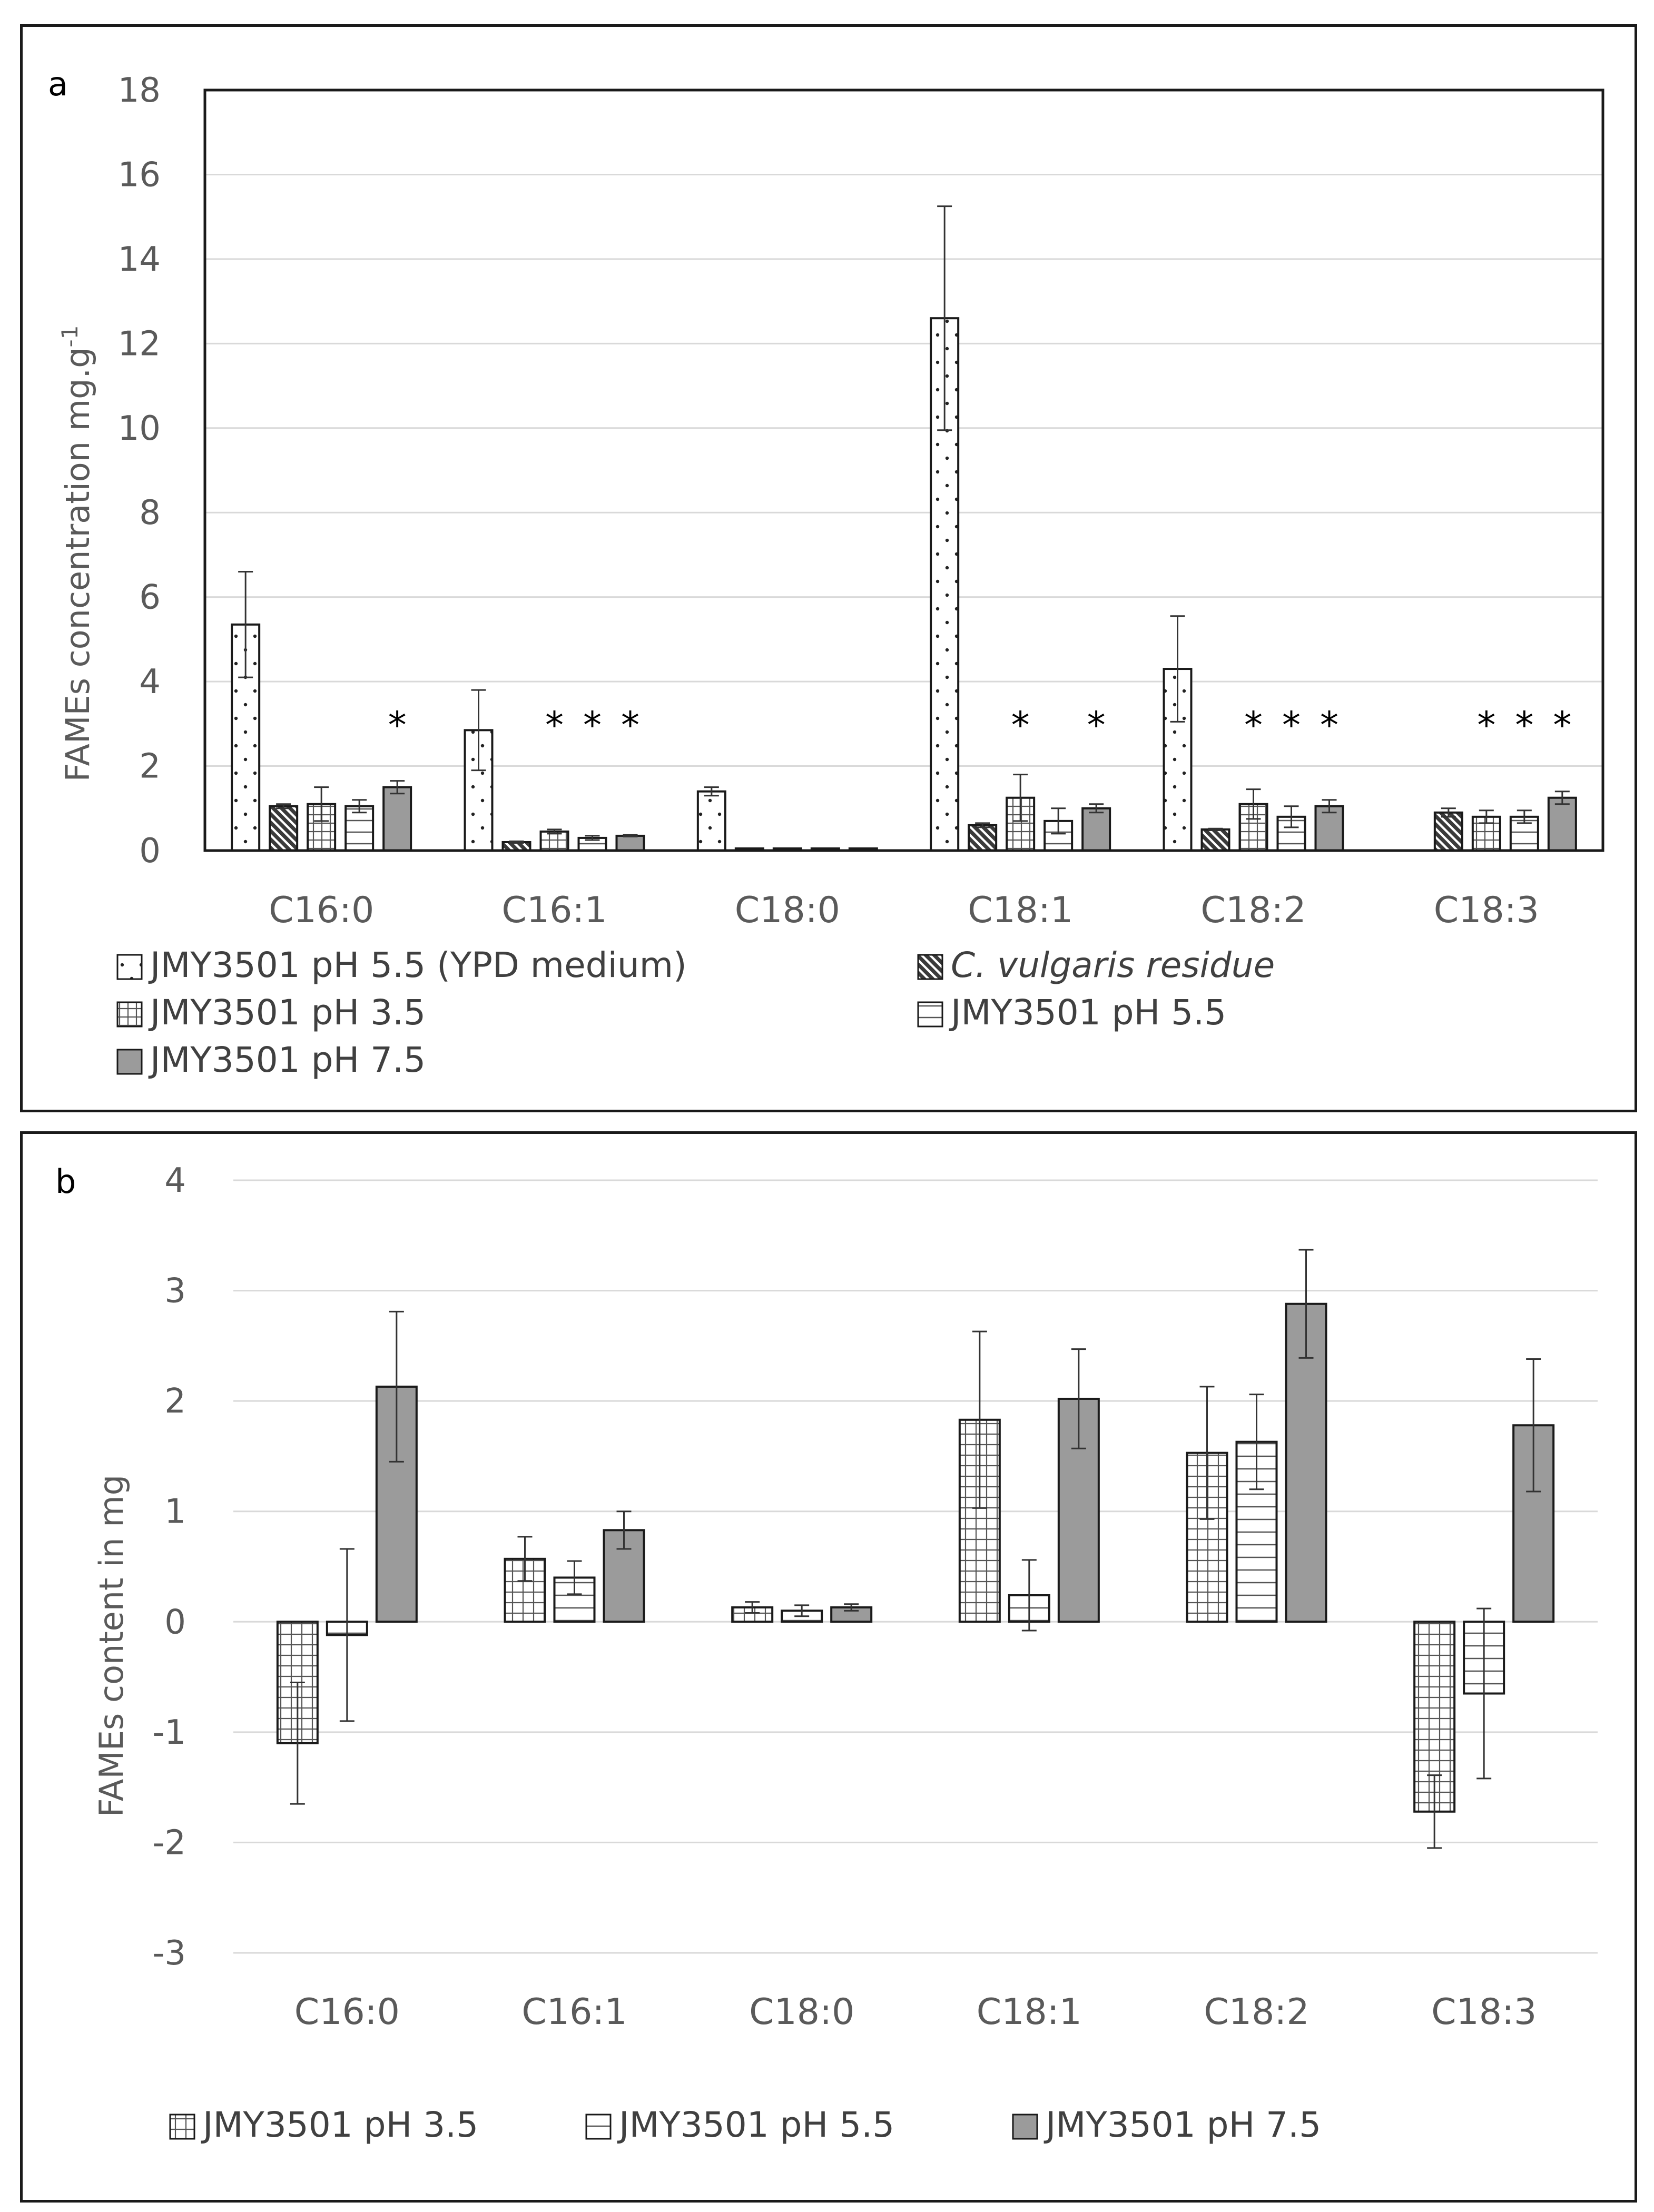 This screenshot has width=1654, height=2212. Describe the element at coordinates (58, 84) in the screenshot. I see `panel-label-a: a` at that location.